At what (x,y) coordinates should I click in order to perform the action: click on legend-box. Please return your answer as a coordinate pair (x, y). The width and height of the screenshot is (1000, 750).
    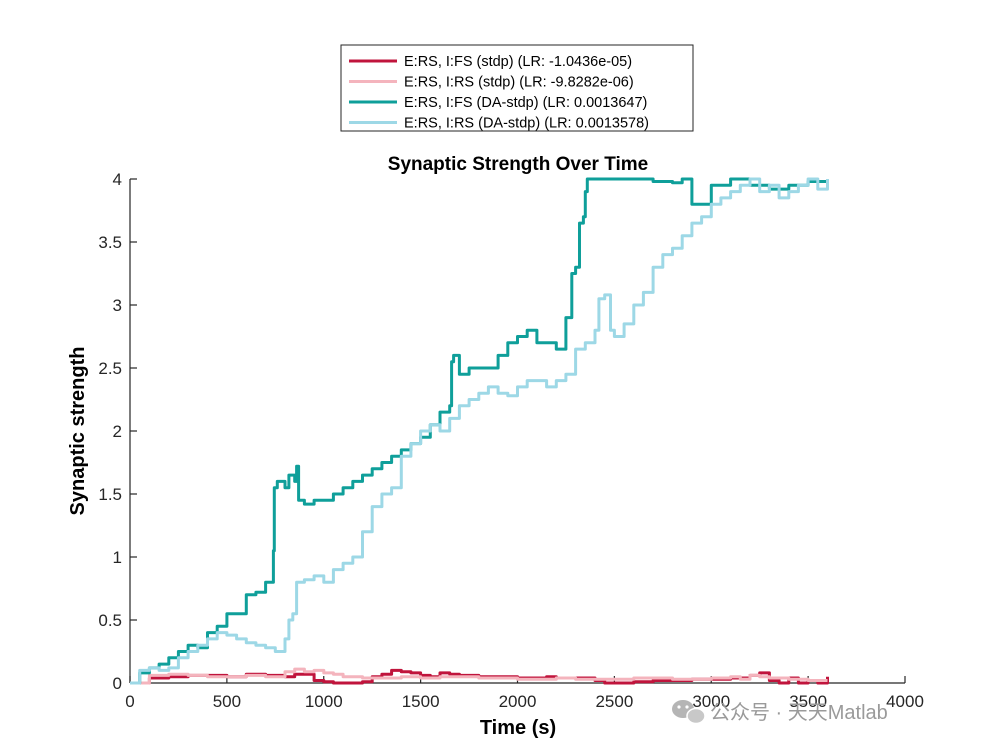
    Looking at the image, I should click on (517, 88).